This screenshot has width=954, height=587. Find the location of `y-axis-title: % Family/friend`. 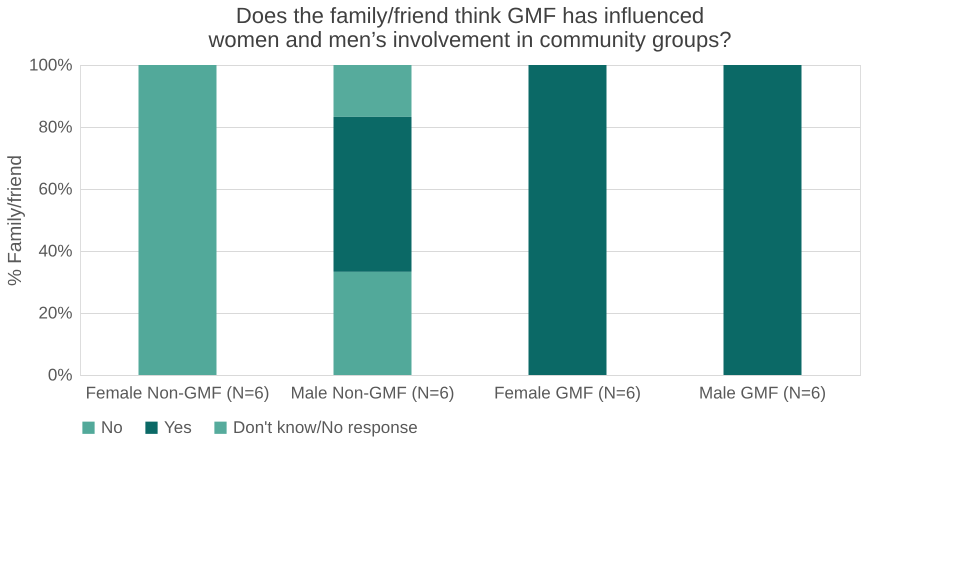

y-axis-title: % Family/friend is located at coordinates (15, 220).